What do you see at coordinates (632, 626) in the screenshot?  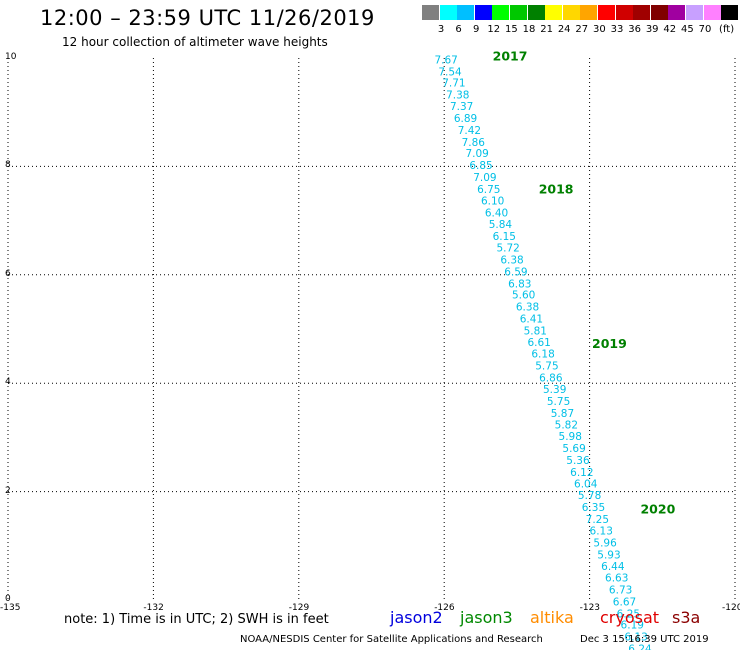 I see `wave-height-point: 6.19` at bounding box center [632, 626].